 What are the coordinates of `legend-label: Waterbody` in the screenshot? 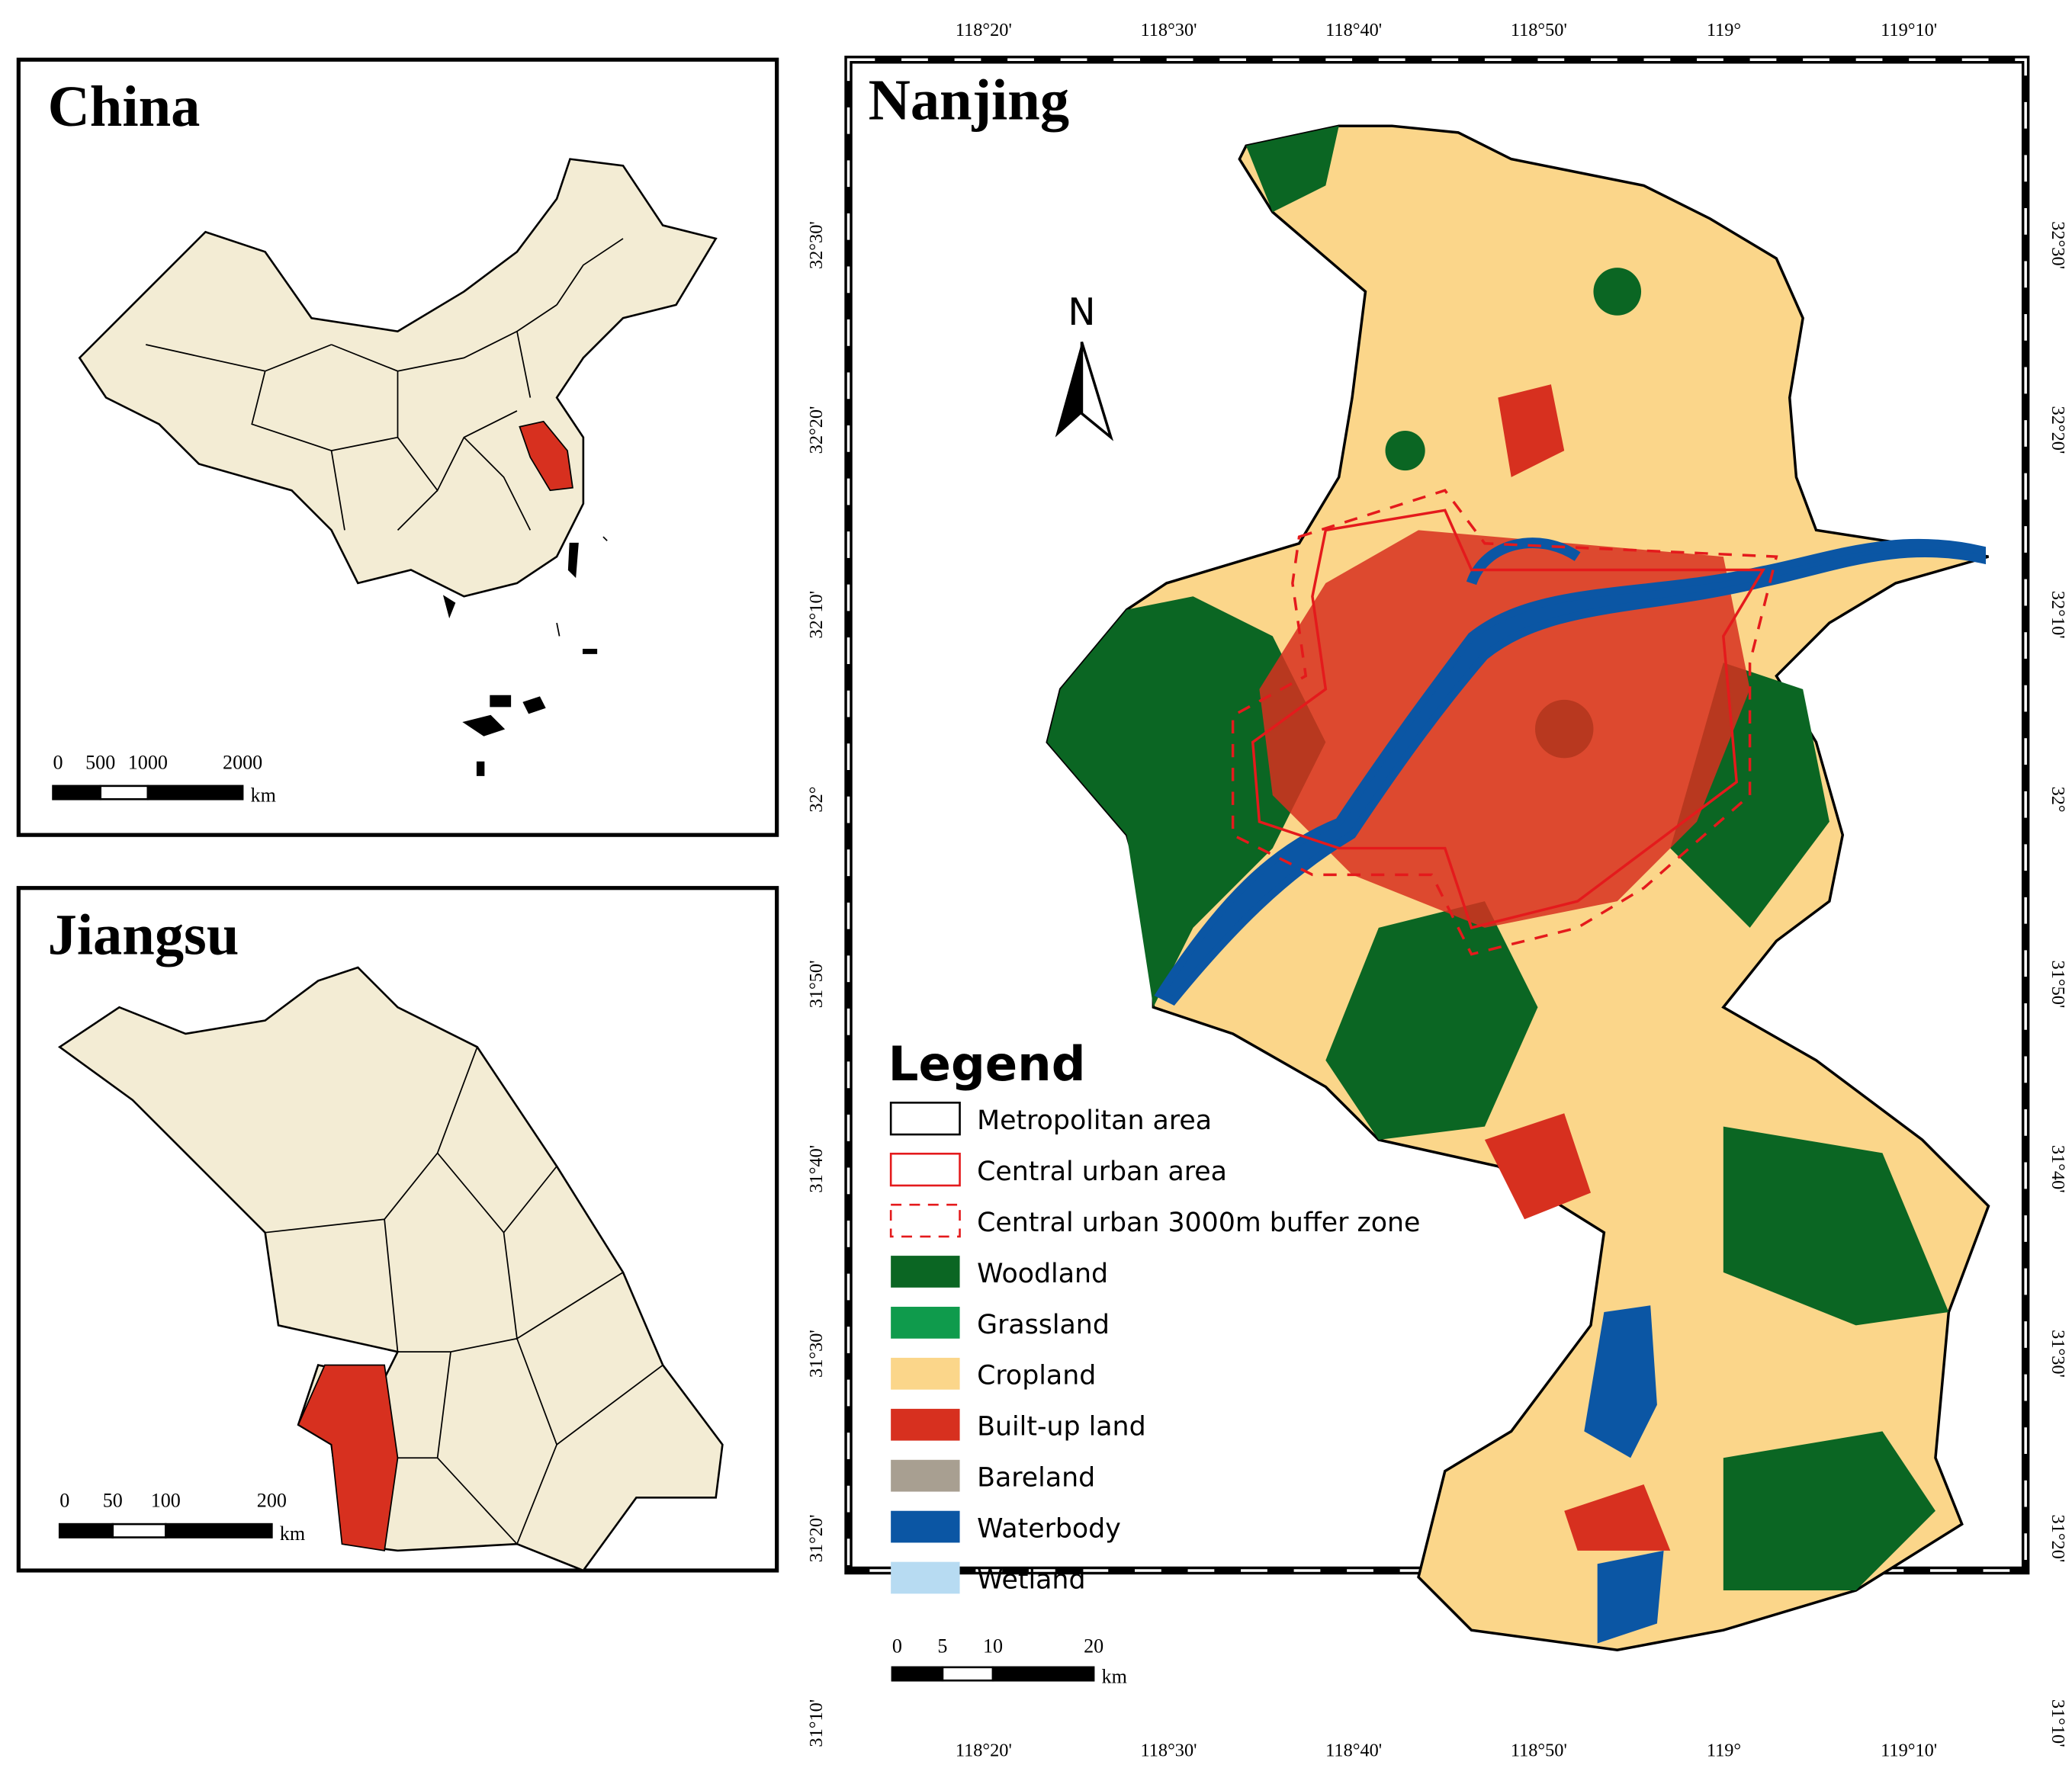 It's located at (1049, 1529).